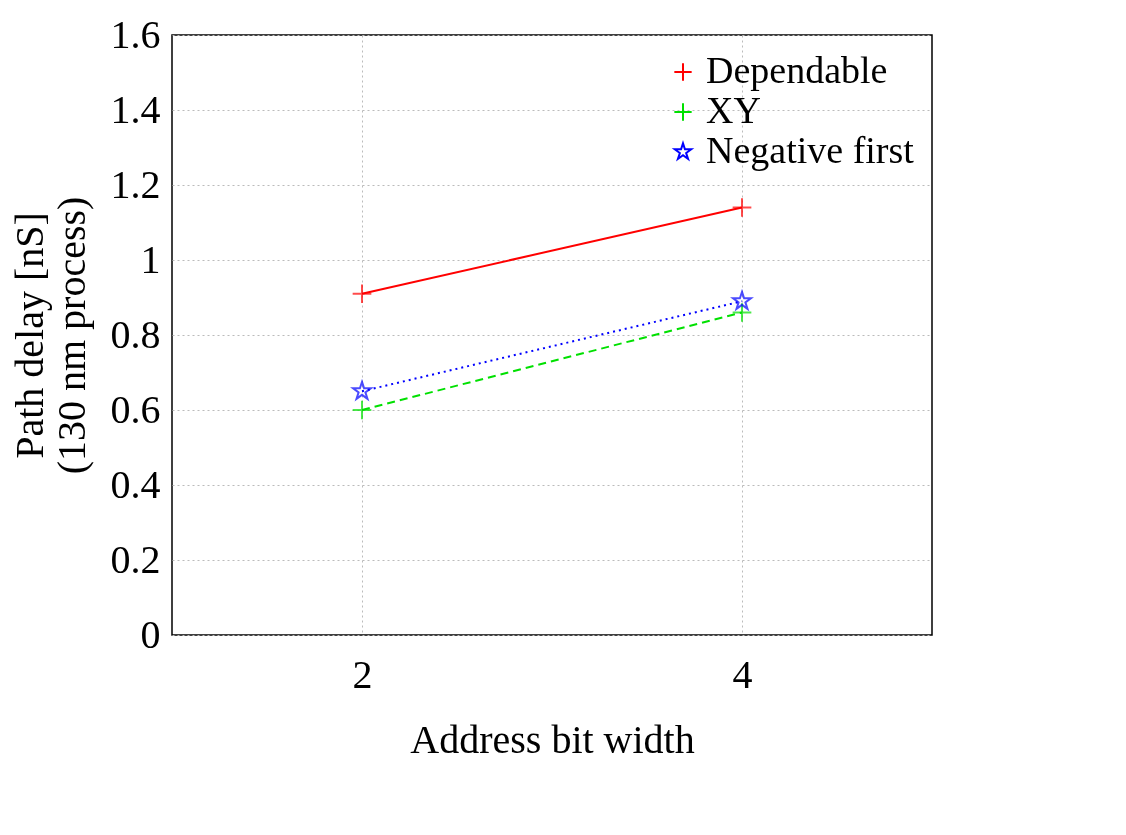  Describe the element at coordinates (135, 34) in the screenshot. I see `y-tick-label: 1.6` at that location.